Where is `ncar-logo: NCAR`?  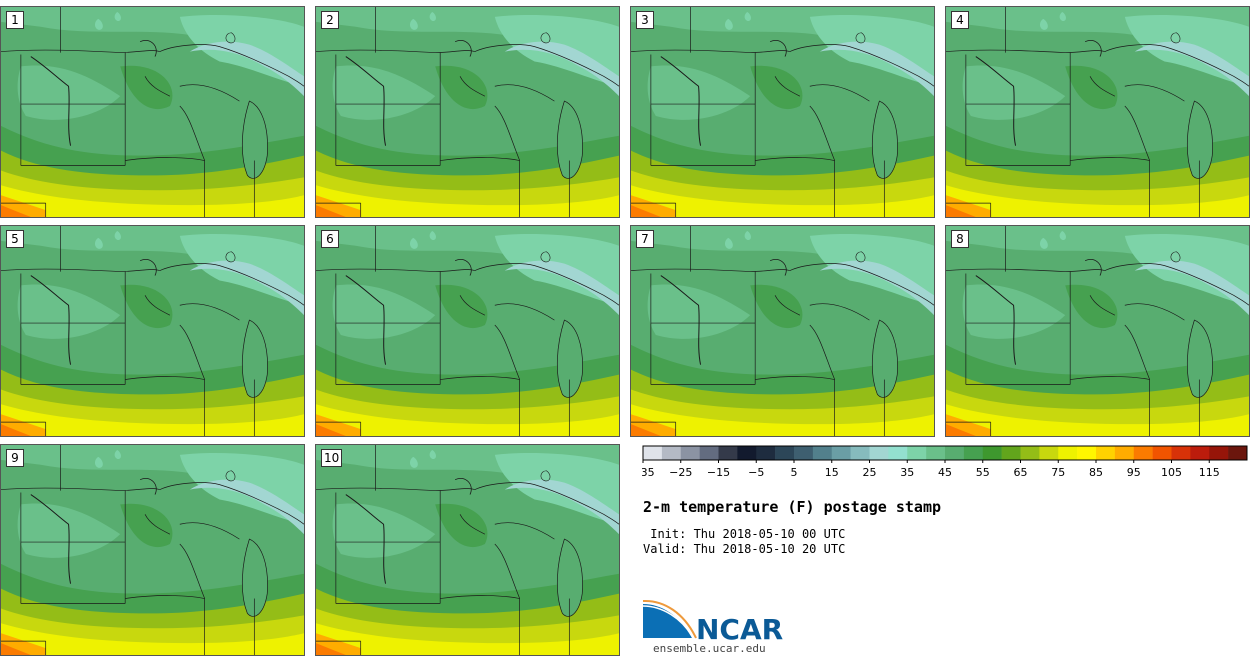 ncar-logo: NCAR is located at coordinates (712, 620).